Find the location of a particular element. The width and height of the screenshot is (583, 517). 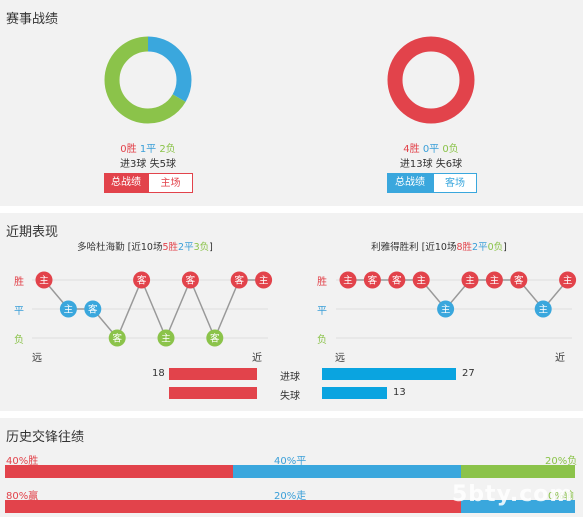

right-scored-bar is located at coordinates (389, 374).